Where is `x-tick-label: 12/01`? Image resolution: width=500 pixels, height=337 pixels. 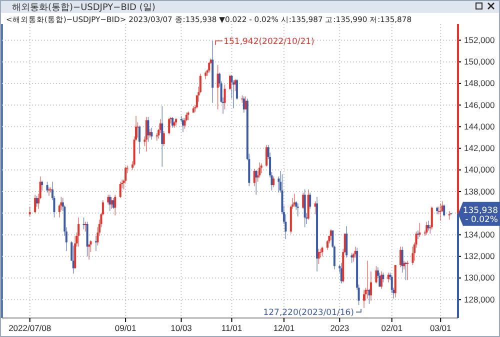
x-tick-label: 12/01 is located at coordinates (284, 328).